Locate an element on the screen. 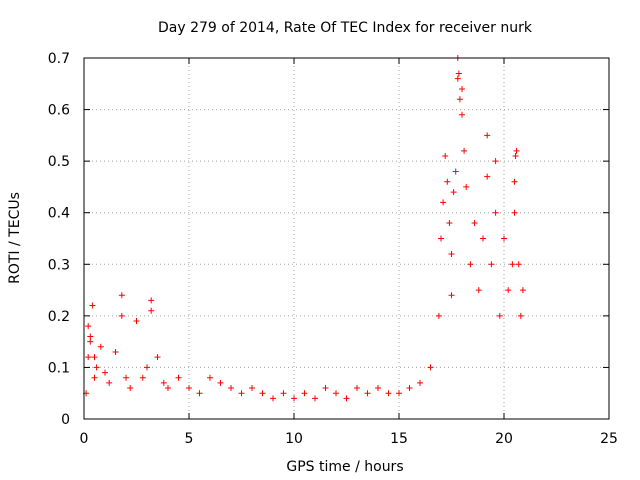 Image resolution: width=640 pixels, height=480 pixels. y-tick-label: 0.5 is located at coordinates (59, 162).